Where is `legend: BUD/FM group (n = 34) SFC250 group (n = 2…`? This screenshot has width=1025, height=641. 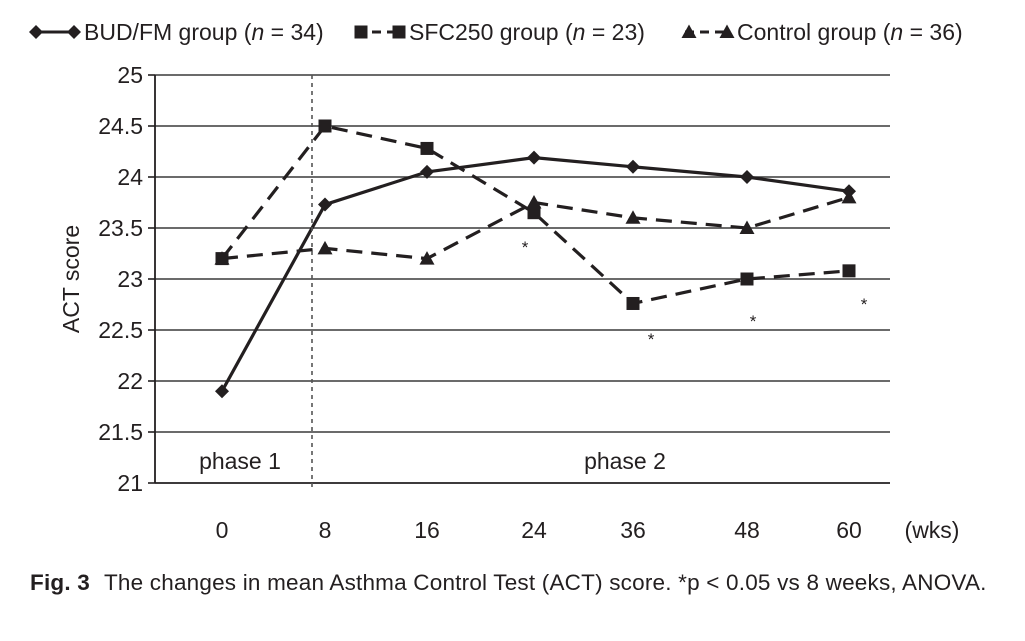
legend: BUD/FM group (n = 34) SFC250 group (n = 2… is located at coordinates (496, 32).